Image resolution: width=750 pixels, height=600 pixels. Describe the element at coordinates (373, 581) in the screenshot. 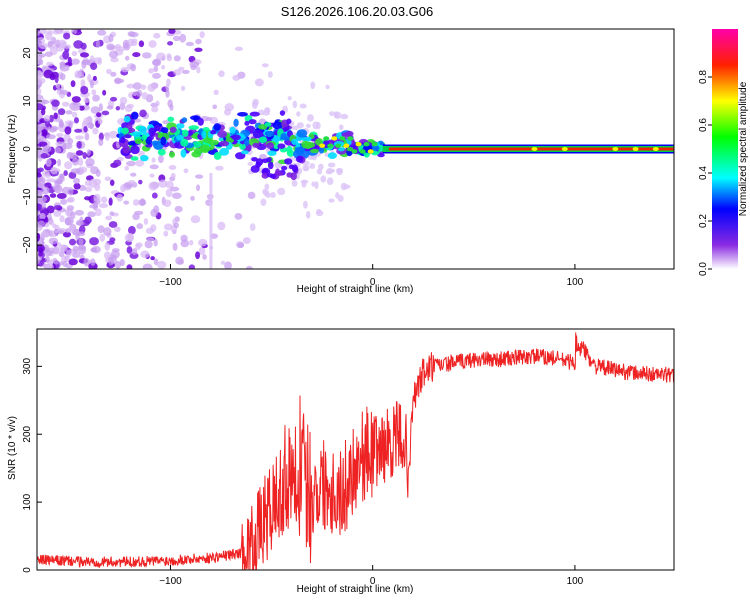

I see `snr-x-tick-label: 0` at that location.